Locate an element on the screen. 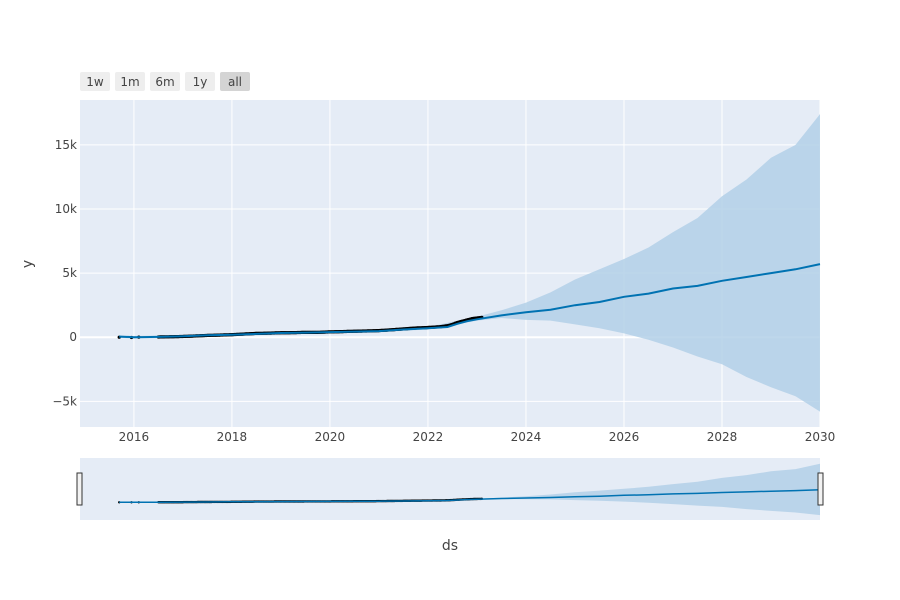  range-selector: 1w 1m 6m 1y all is located at coordinates (165, 81).